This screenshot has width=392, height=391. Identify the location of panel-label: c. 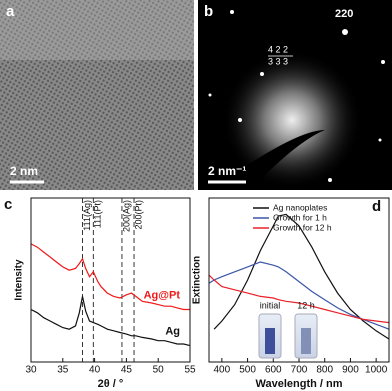
(8, 204).